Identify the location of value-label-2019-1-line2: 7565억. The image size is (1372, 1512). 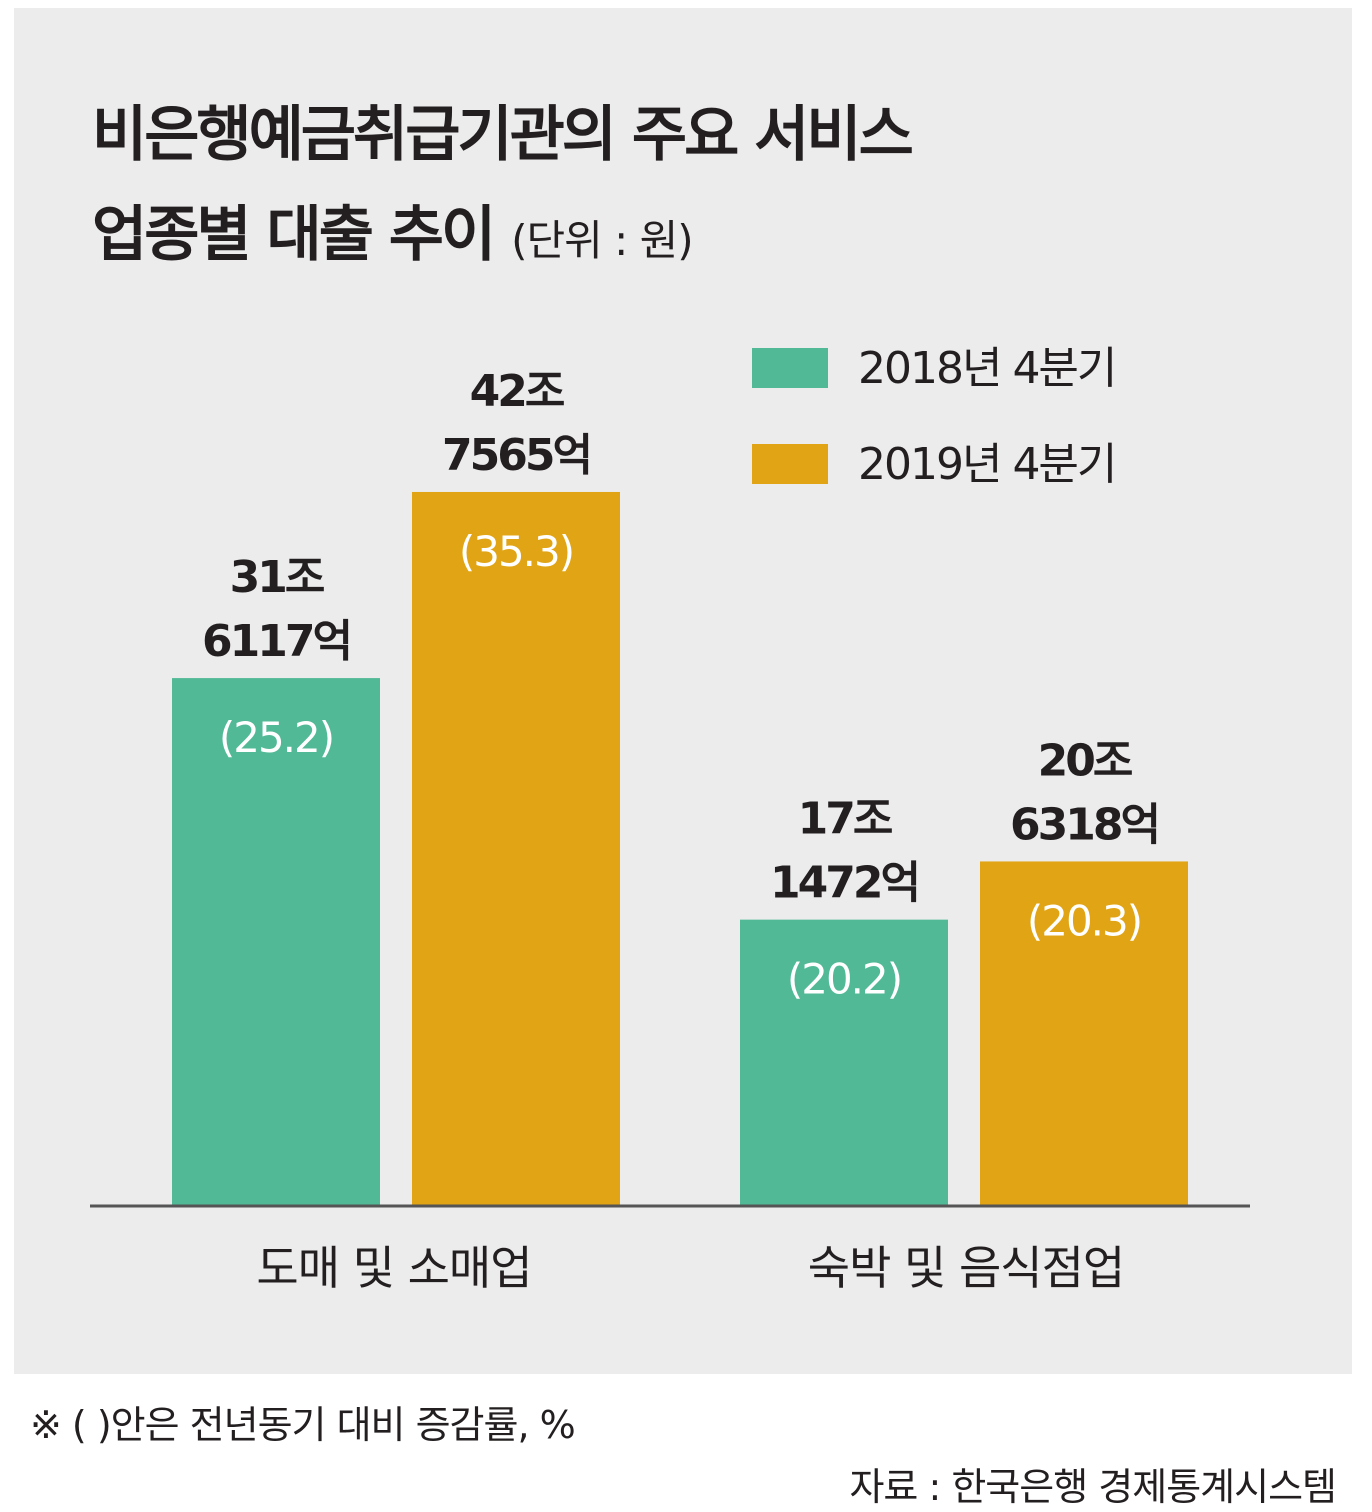
(516, 455).